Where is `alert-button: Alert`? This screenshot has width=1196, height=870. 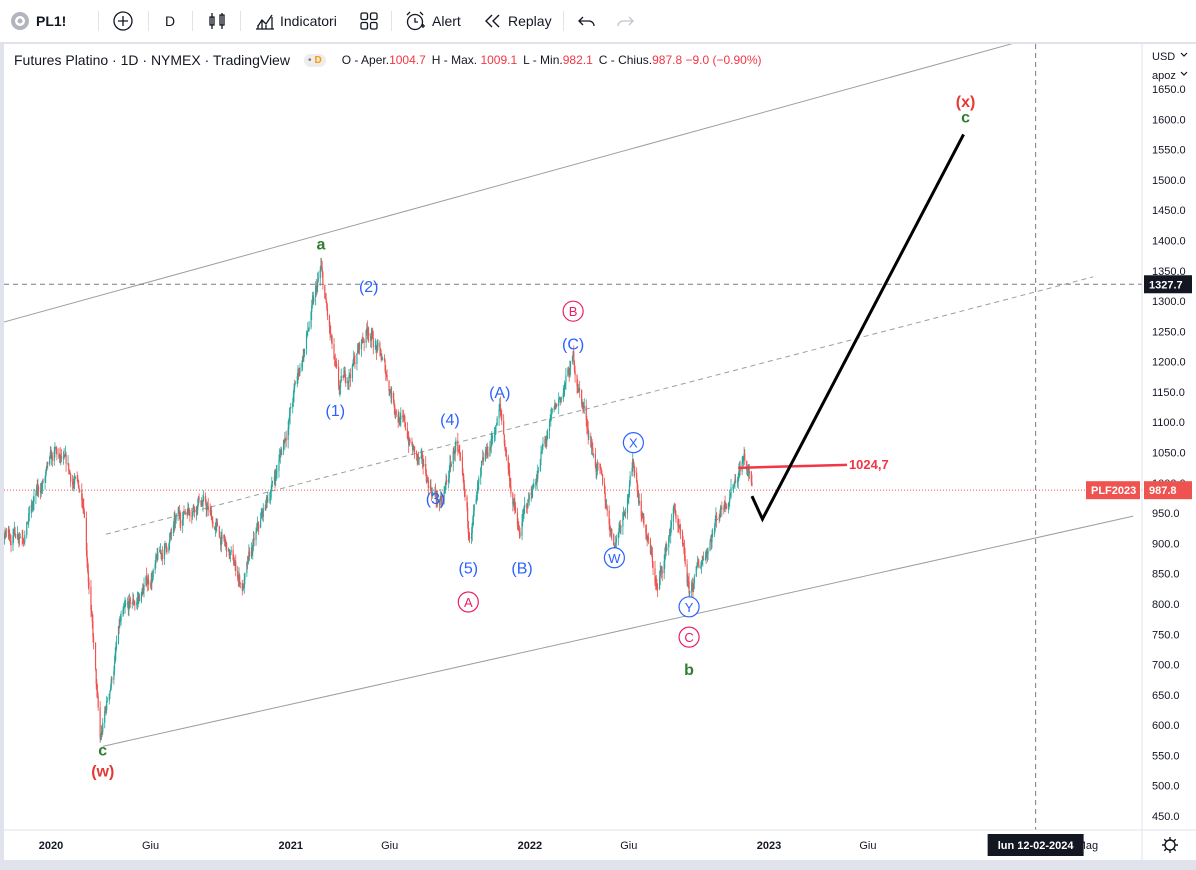 alert-button: Alert is located at coordinates (432, 21).